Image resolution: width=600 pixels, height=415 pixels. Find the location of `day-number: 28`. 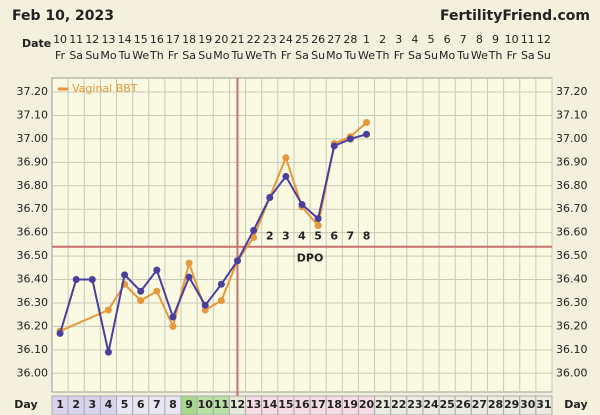

day-number: 28 is located at coordinates (495, 404).